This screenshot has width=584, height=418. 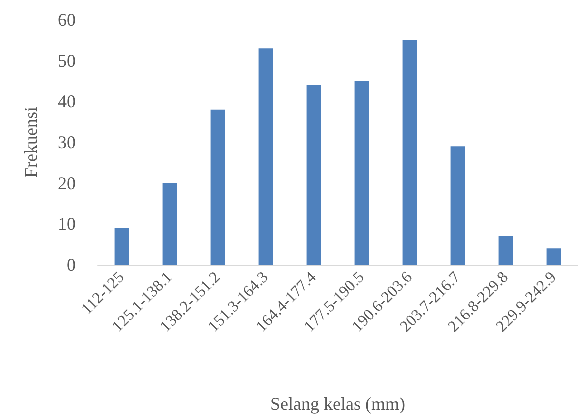 What do you see at coordinates (67, 224) in the screenshot?
I see `y-tick-label: 10` at bounding box center [67, 224].